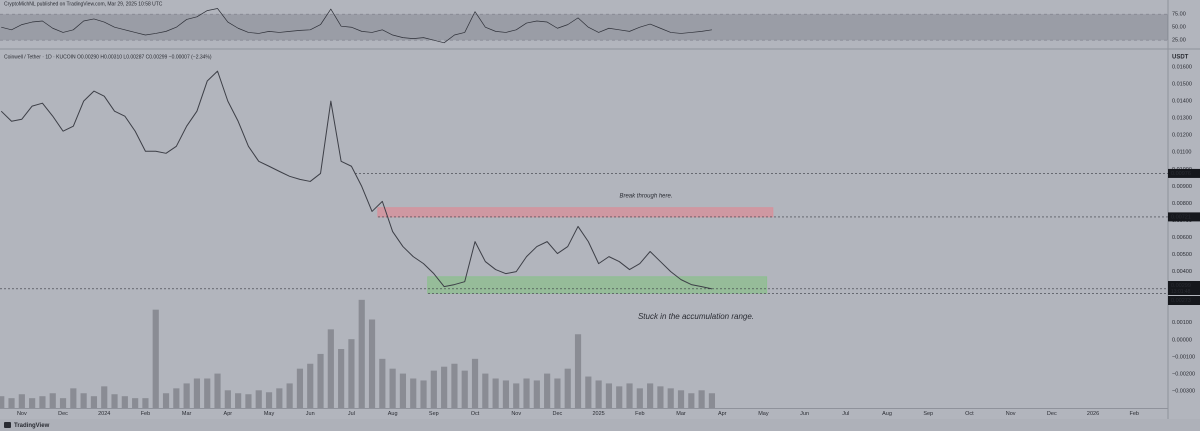 This screenshot has width=1200, height=431. Describe the element at coordinates (645, 197) in the screenshot. I see `annotation: Break through here.` at that location.